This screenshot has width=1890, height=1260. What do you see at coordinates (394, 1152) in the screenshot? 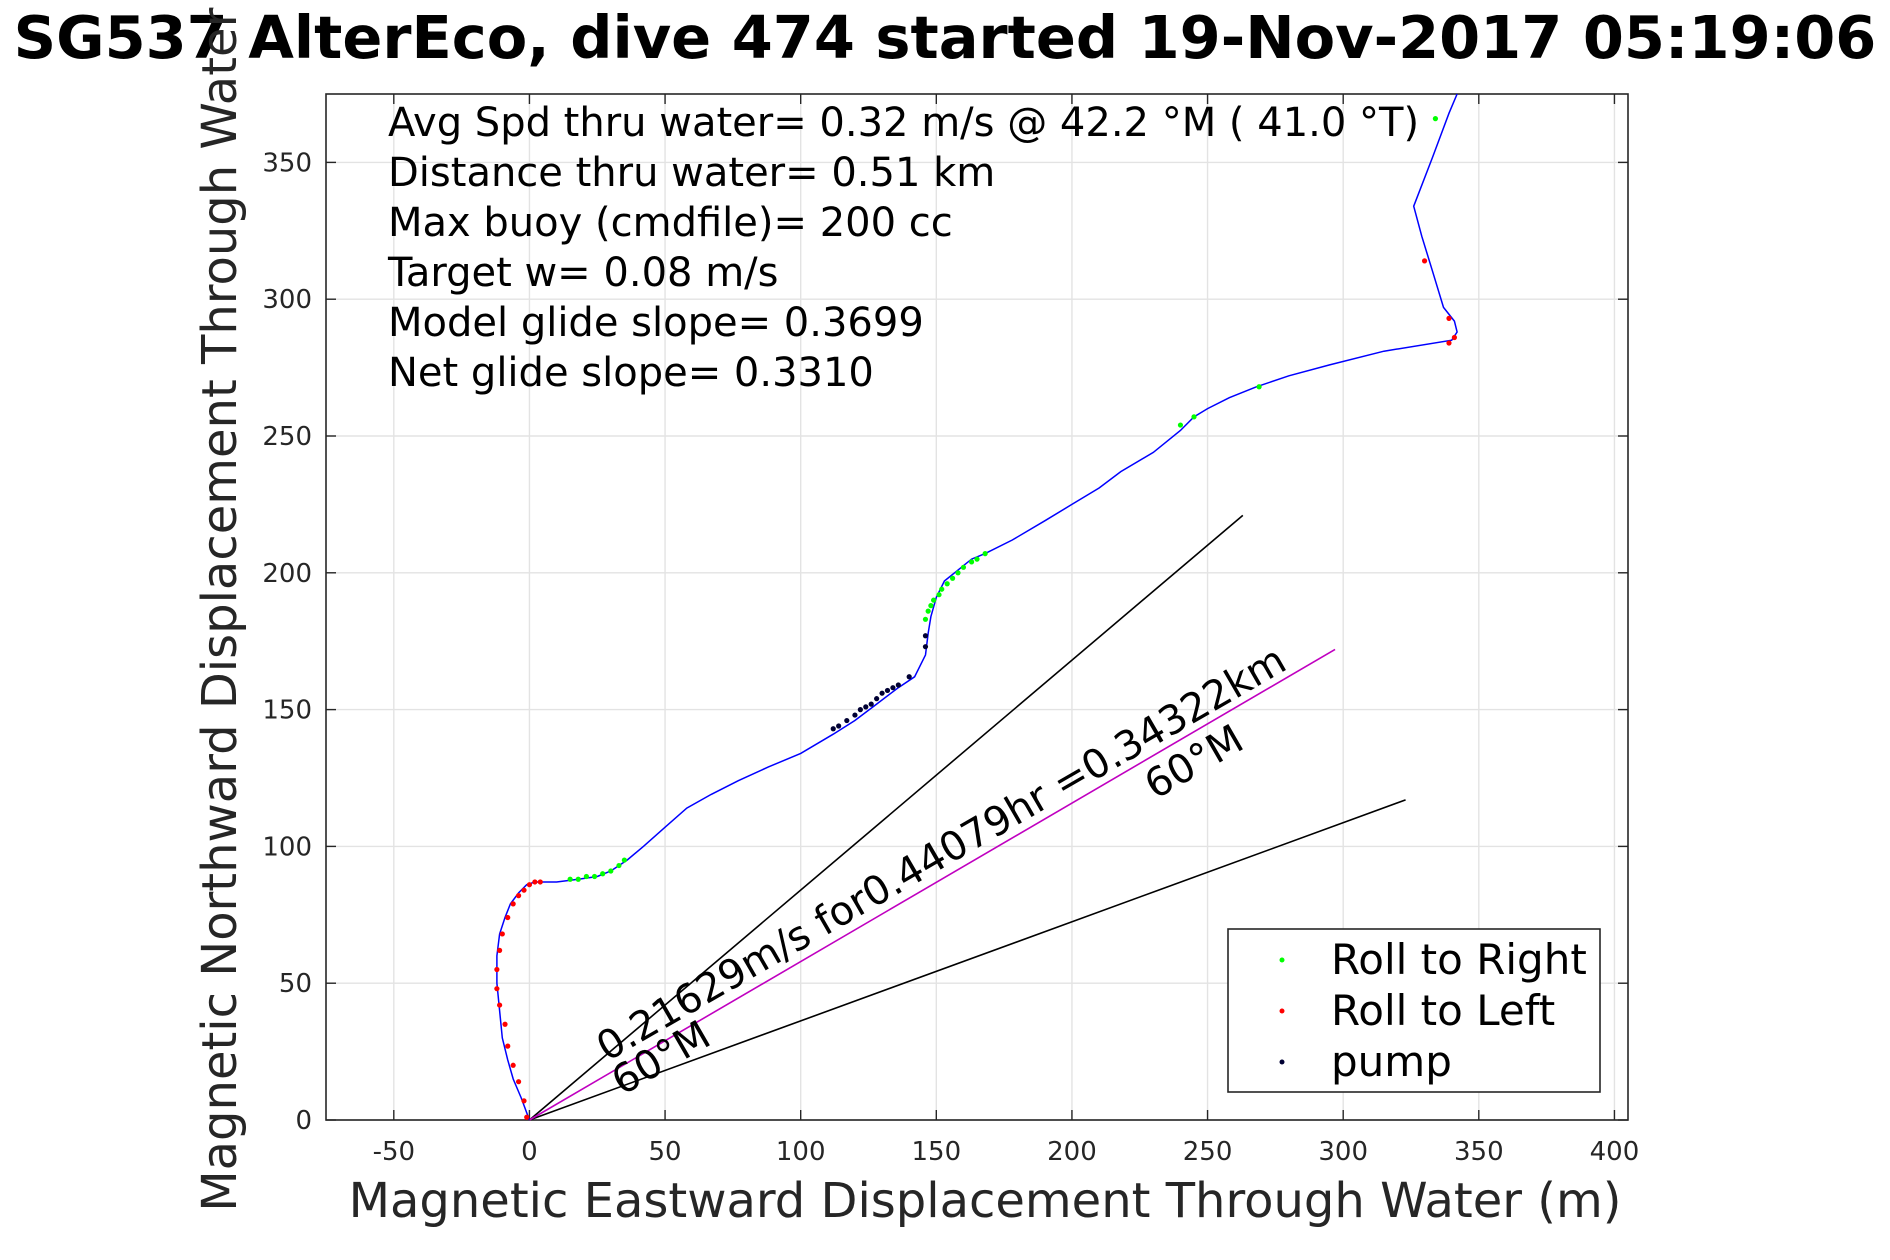
I see `x-tick-label: -50` at bounding box center [394, 1152].